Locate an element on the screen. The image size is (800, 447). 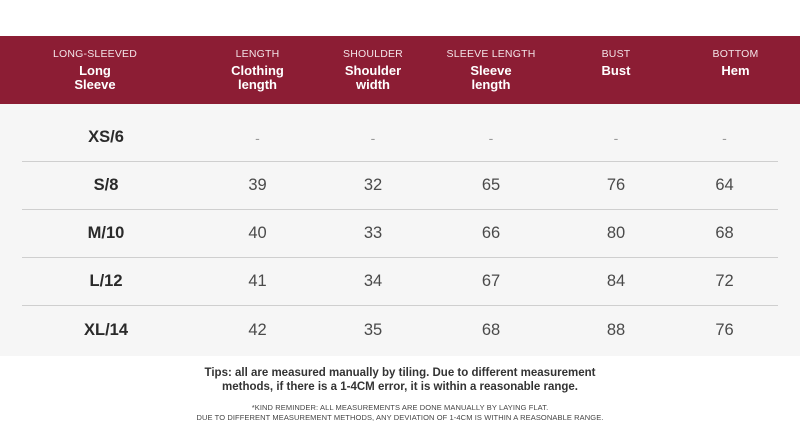
value-cell: 66 is located at coordinates (491, 233).